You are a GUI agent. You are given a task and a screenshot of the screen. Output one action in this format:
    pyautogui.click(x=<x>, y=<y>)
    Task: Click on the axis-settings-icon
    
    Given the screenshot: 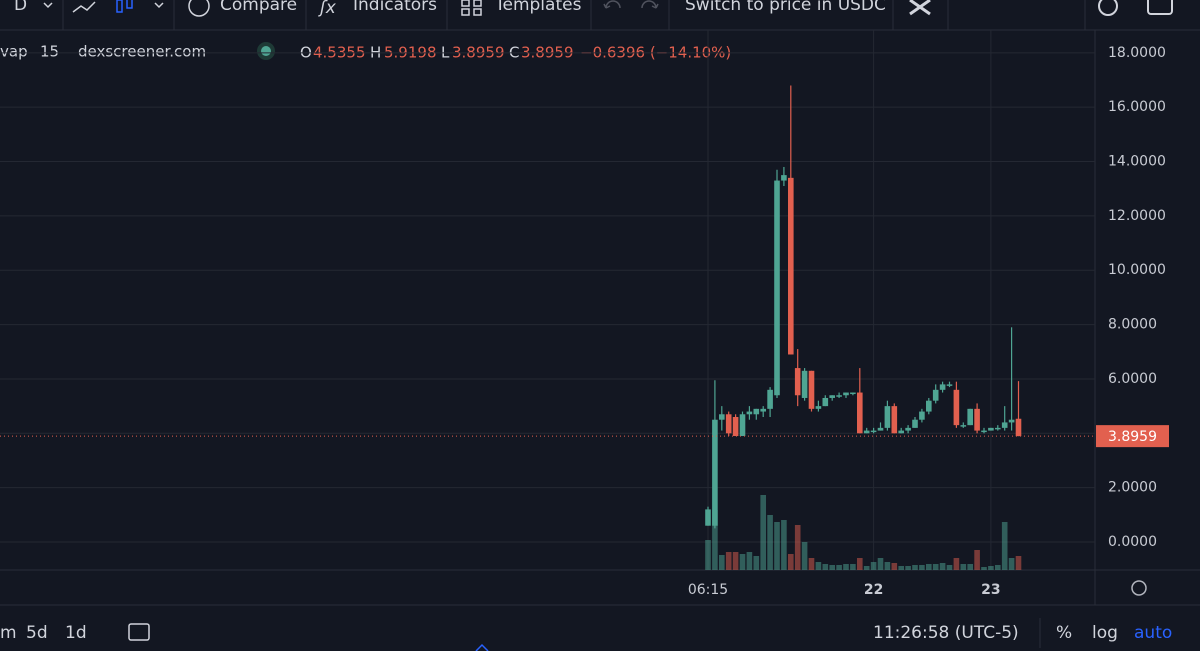 What is the action you would take?
    pyautogui.click(x=1139, y=588)
    